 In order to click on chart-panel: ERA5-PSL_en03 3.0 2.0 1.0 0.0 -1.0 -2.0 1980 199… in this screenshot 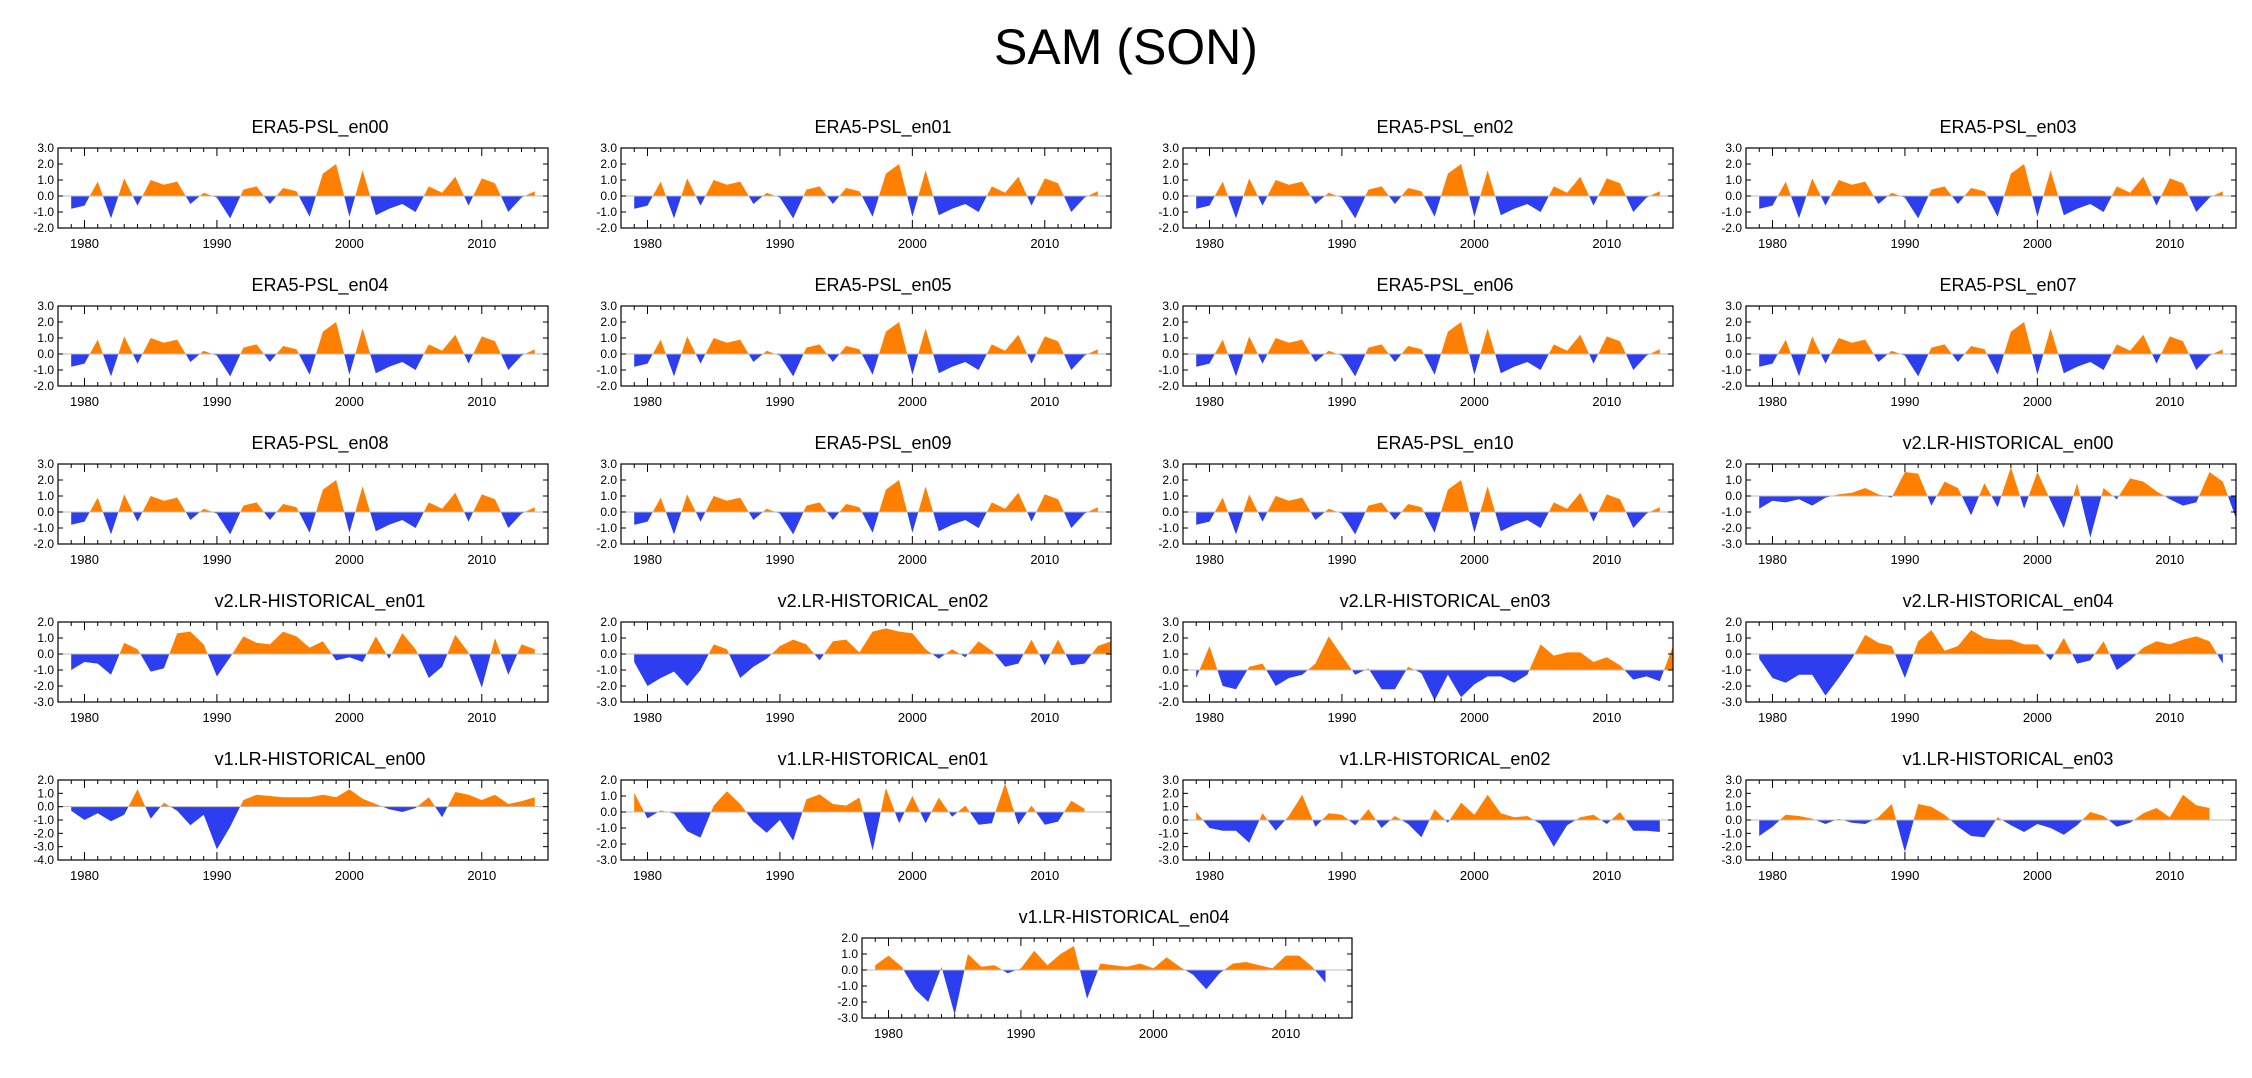, I will do `click(1986, 192)`.